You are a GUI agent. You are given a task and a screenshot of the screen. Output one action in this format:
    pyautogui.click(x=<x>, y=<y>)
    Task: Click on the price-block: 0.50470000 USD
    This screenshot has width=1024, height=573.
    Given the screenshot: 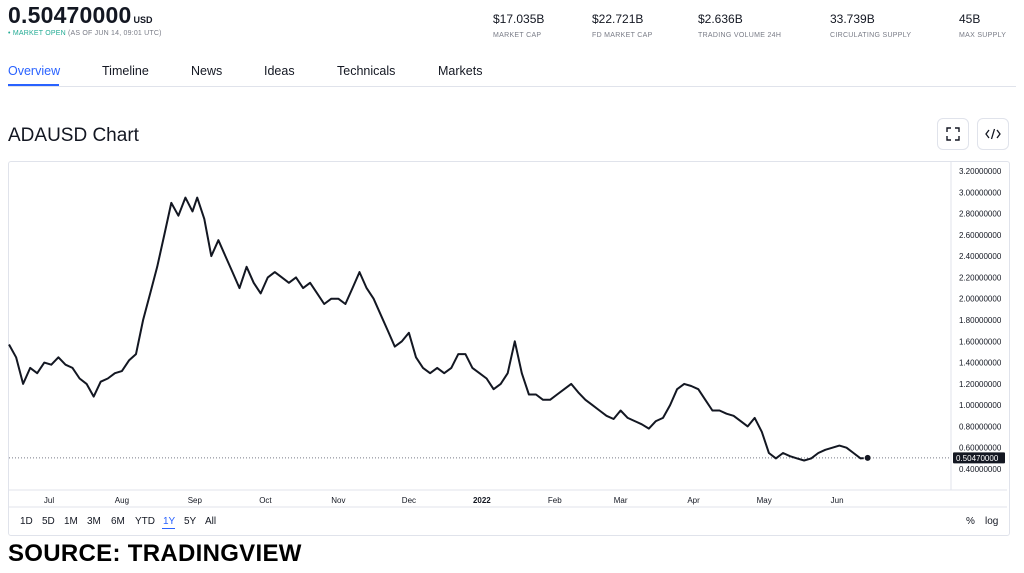 What is the action you would take?
    pyautogui.click(x=80, y=15)
    